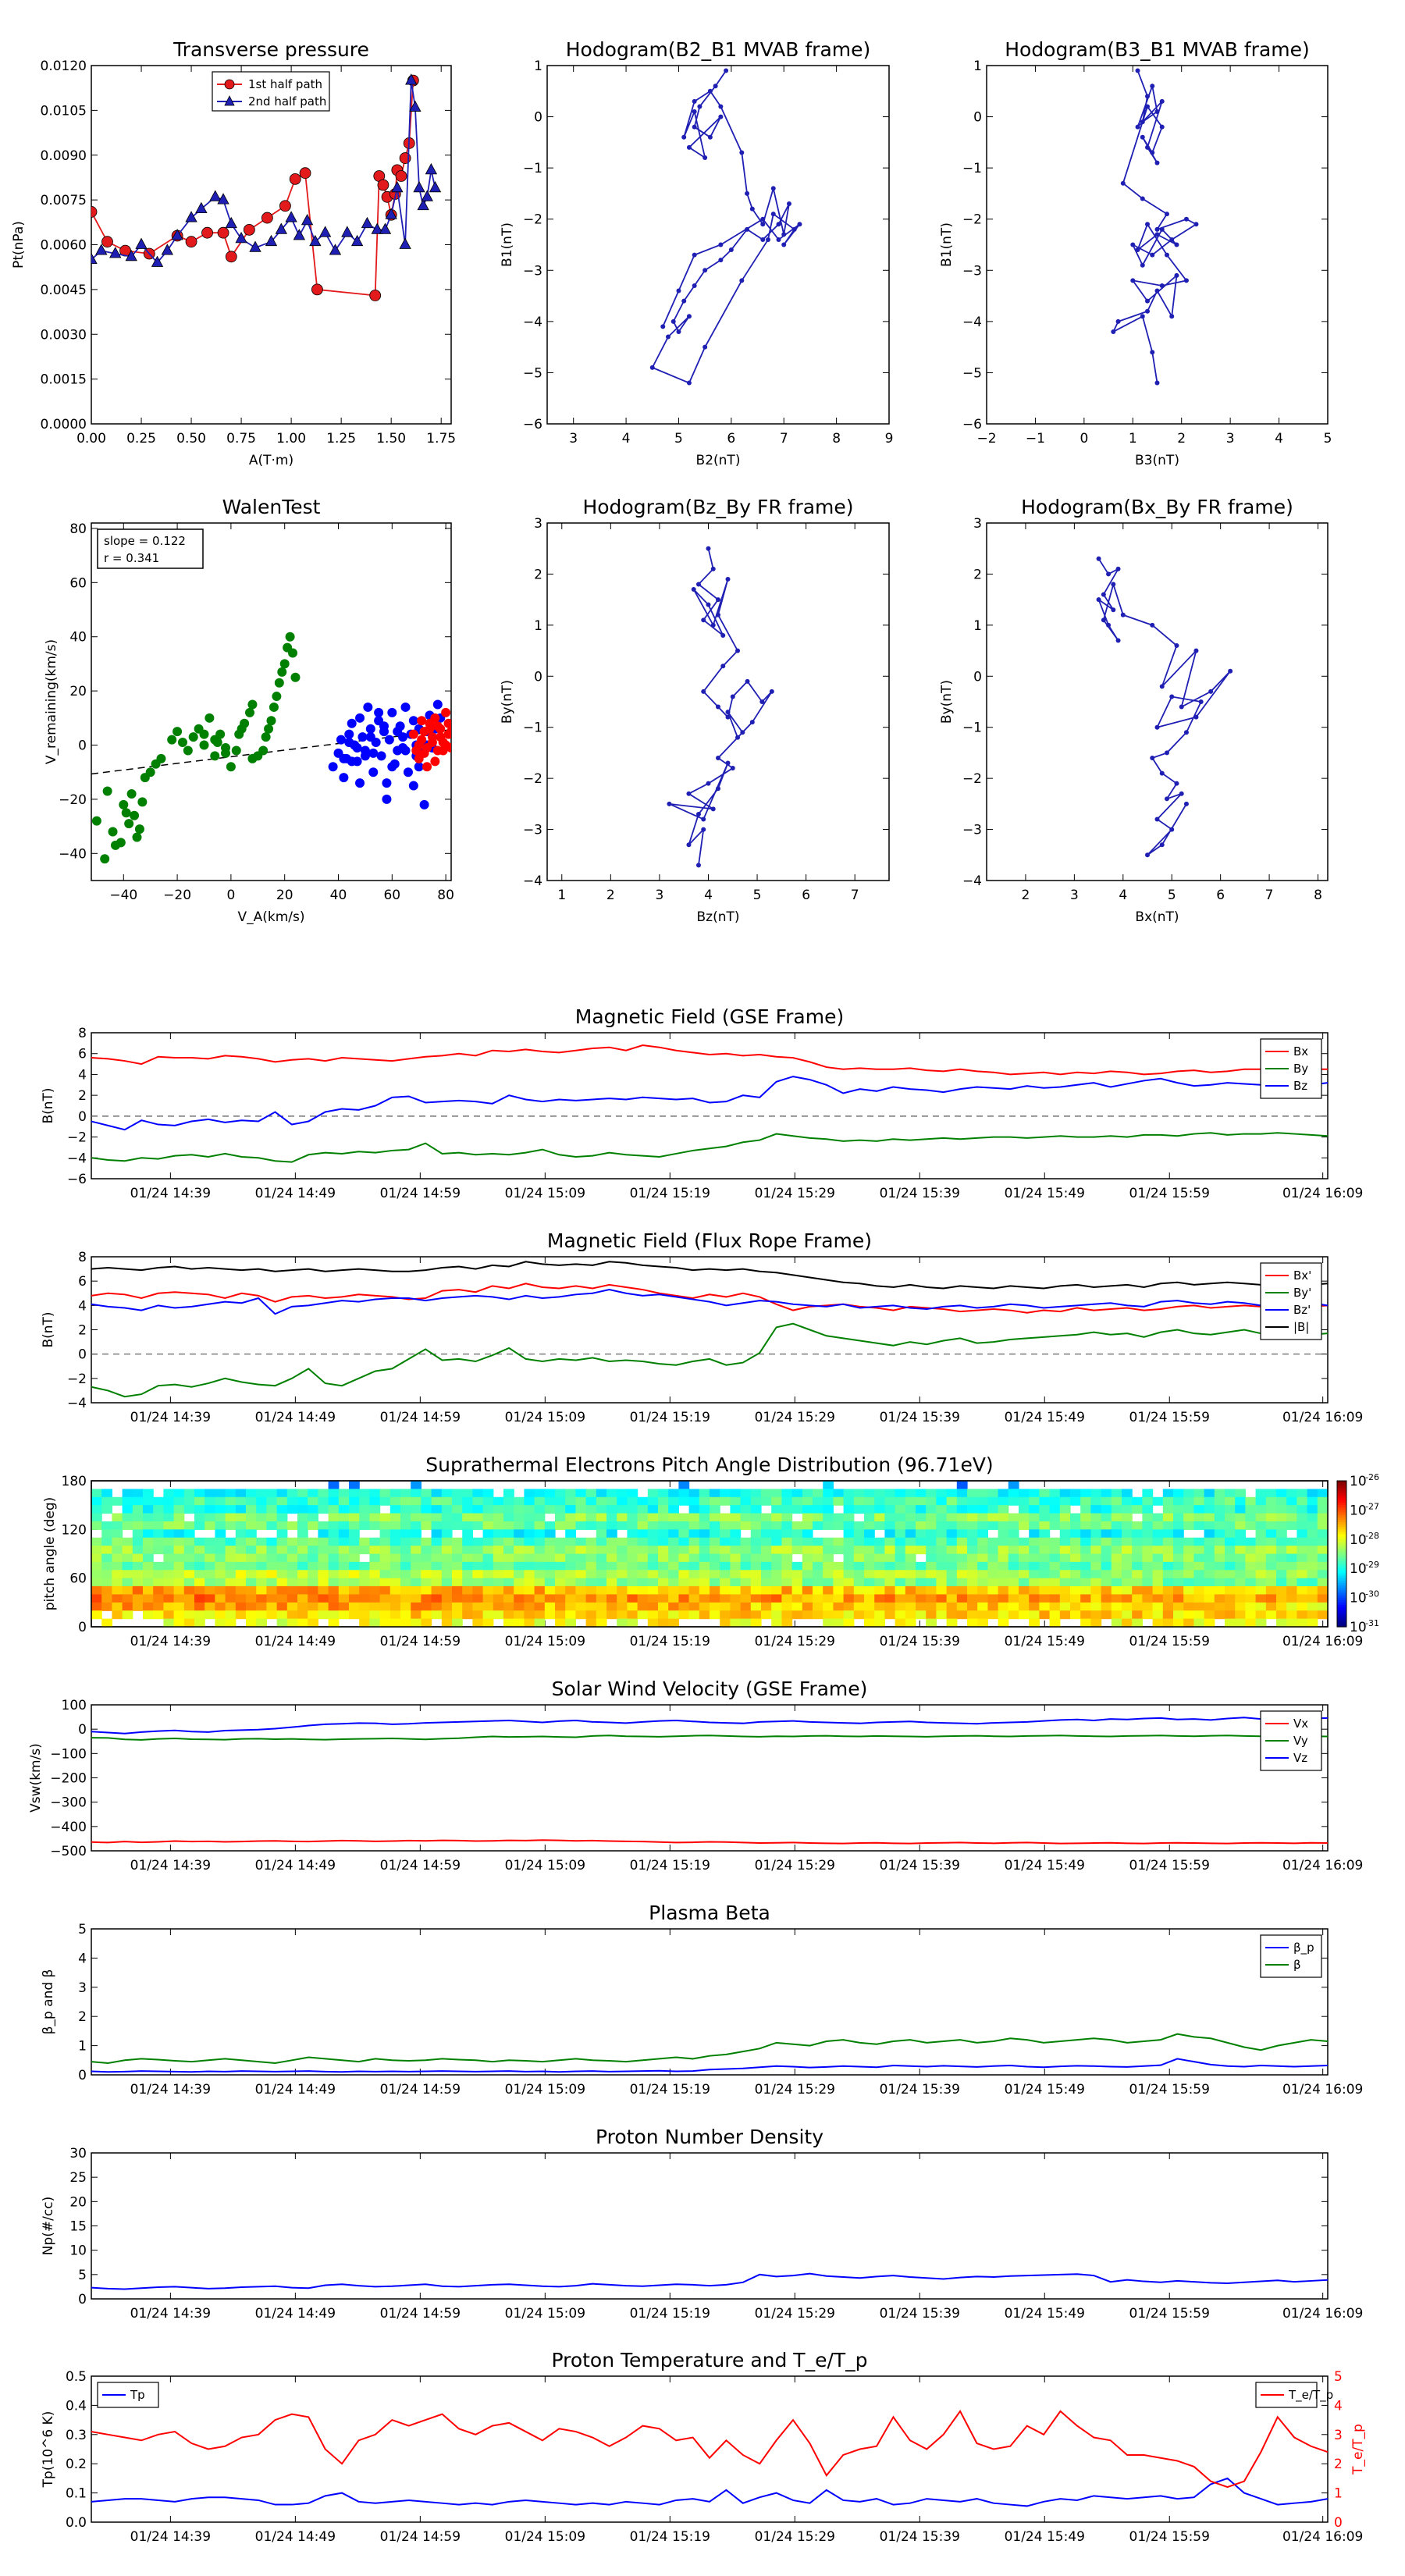 The width and height of the screenshot is (1405, 2576). I want to click on hodogram-b2-b1-xtick-label: 3, so click(574, 439).